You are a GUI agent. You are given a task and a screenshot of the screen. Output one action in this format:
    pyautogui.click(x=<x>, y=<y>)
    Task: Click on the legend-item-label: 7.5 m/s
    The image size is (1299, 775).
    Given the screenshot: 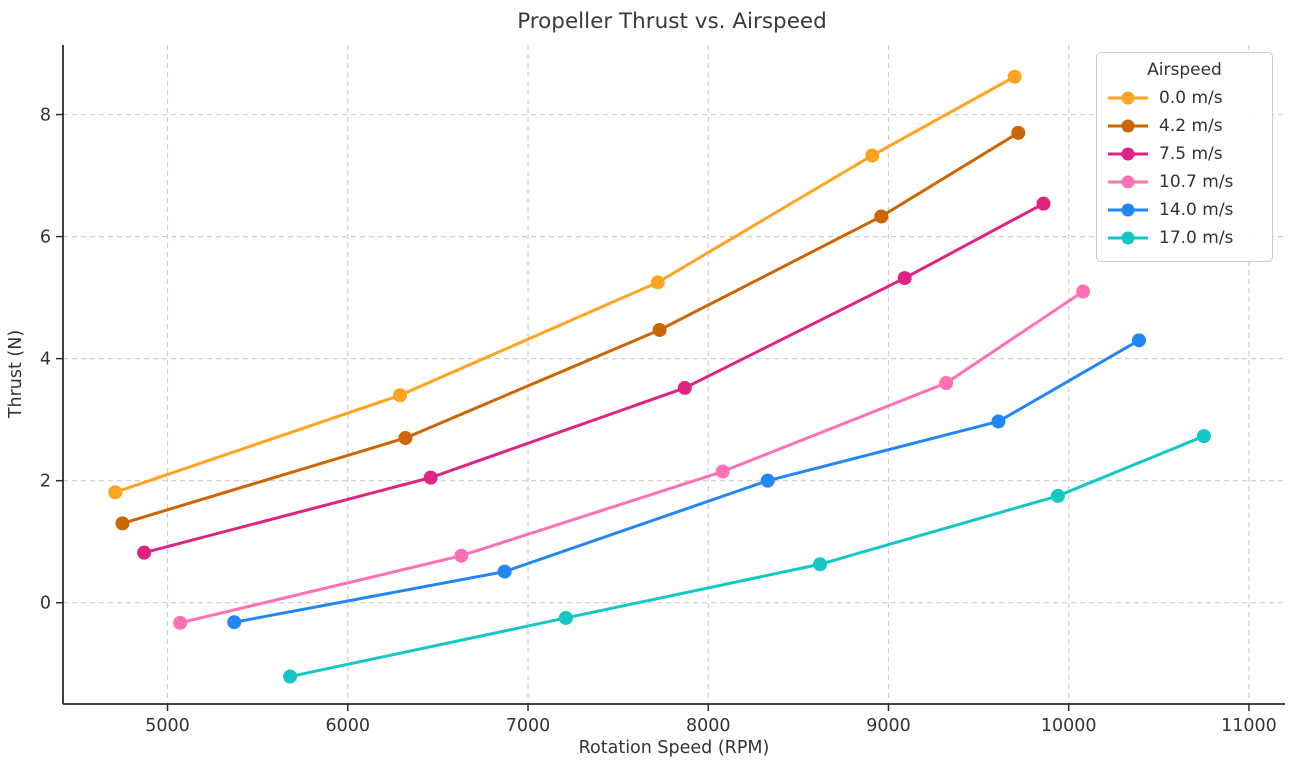 What is the action you would take?
    pyautogui.click(x=1191, y=154)
    